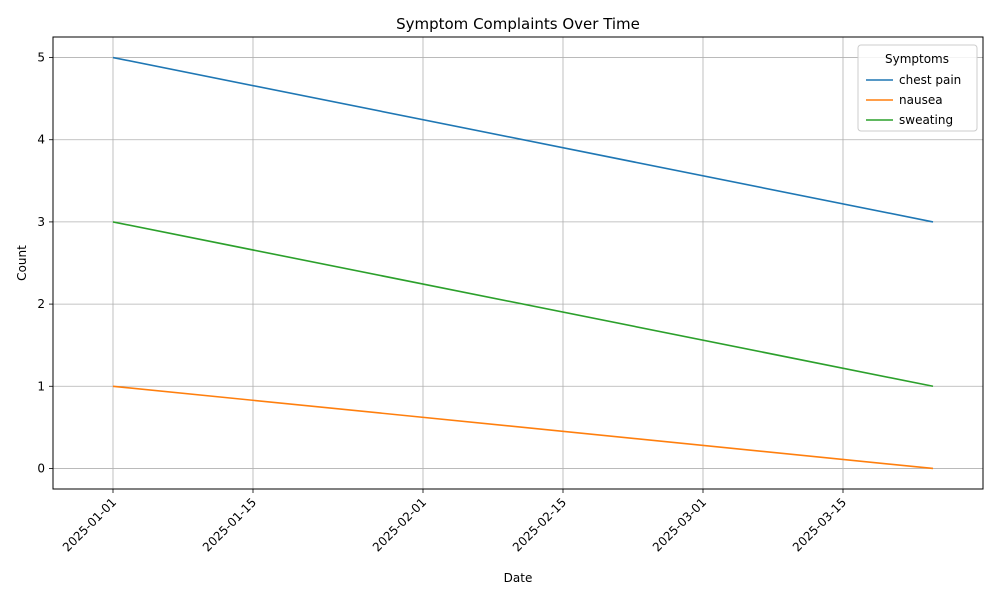 Image resolution: width=1000 pixels, height=600 pixels. I want to click on x-tick-label: 2025-03-01, so click(679, 524).